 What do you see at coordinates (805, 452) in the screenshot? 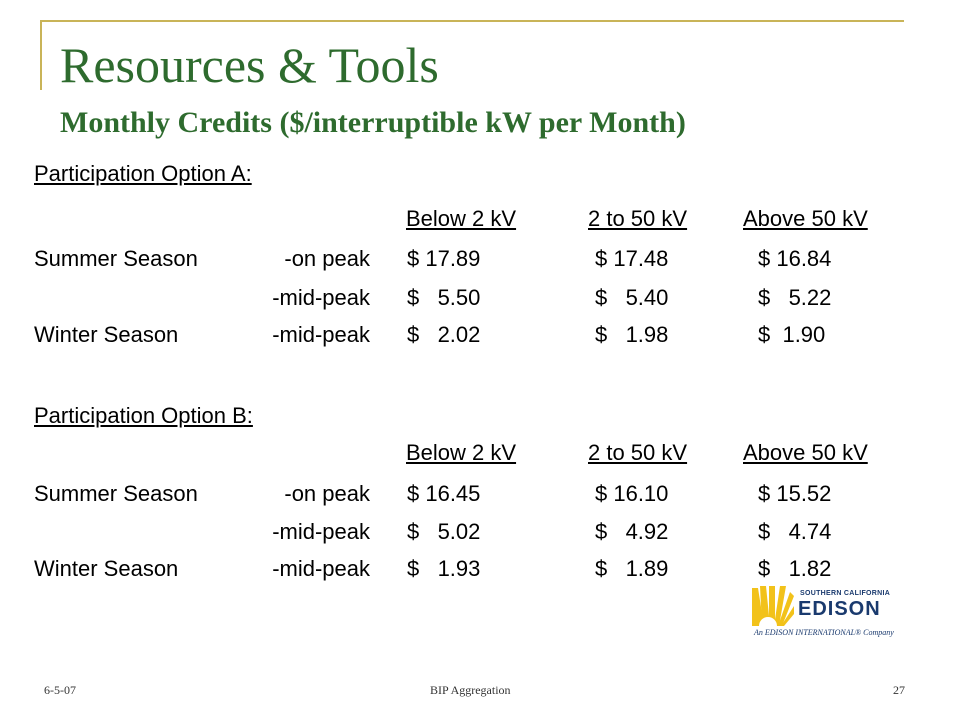
I see `option-b-col-above-50kv: Above 50 kV` at bounding box center [805, 452].